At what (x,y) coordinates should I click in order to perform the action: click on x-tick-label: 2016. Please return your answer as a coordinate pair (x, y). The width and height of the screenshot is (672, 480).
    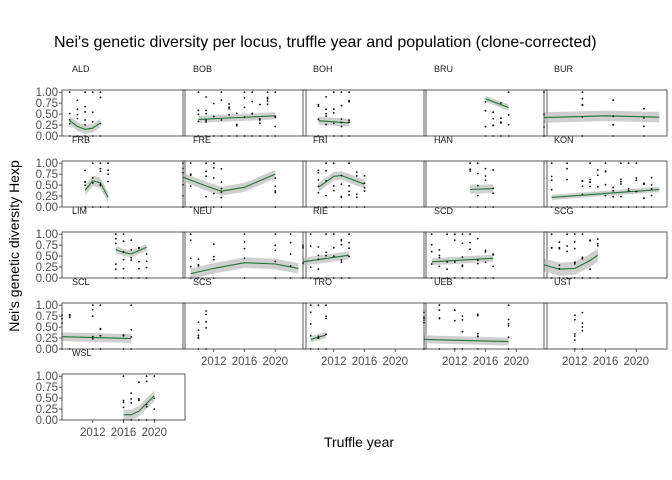
    Looking at the image, I should click on (365, 362).